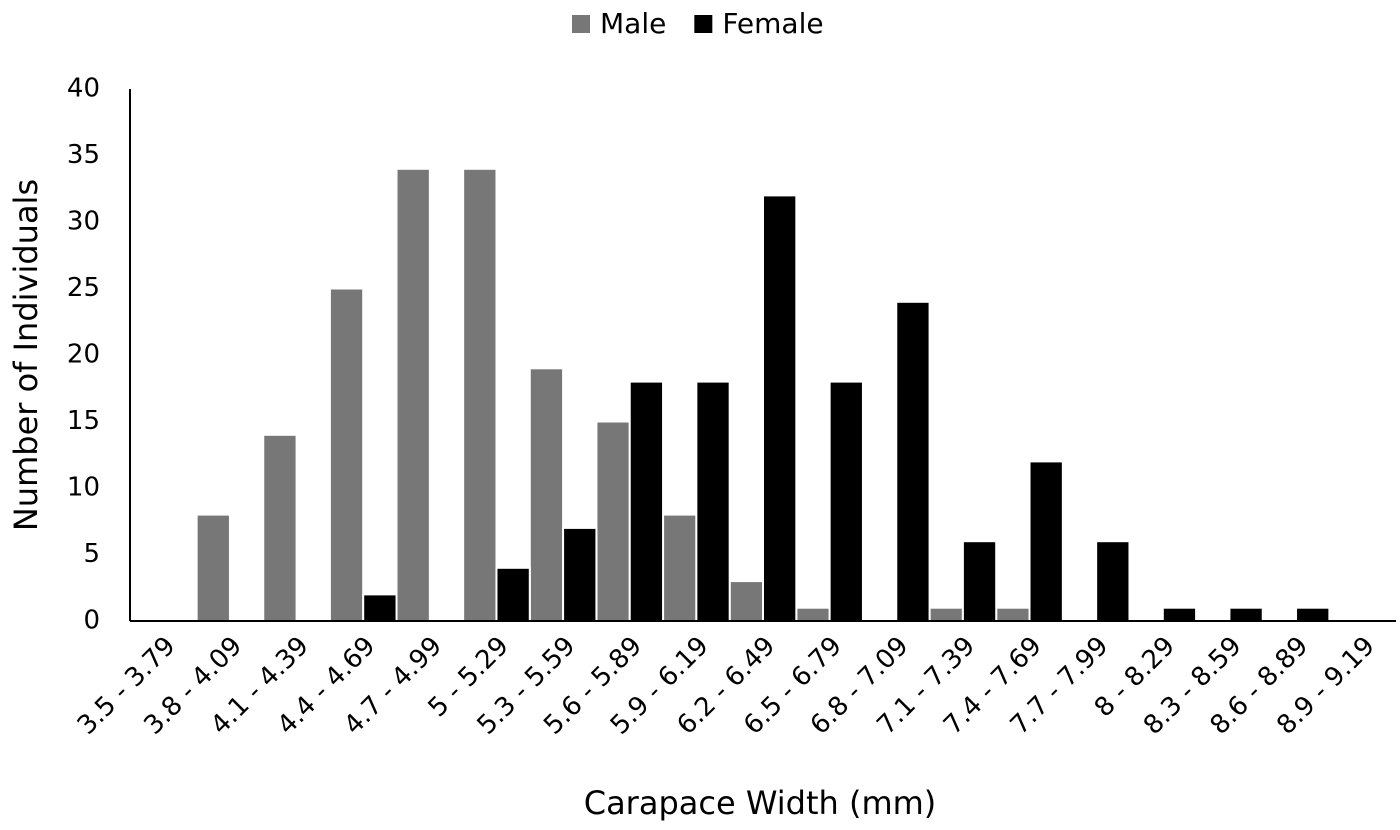  I want to click on y-tick-label: 35, so click(83, 155).